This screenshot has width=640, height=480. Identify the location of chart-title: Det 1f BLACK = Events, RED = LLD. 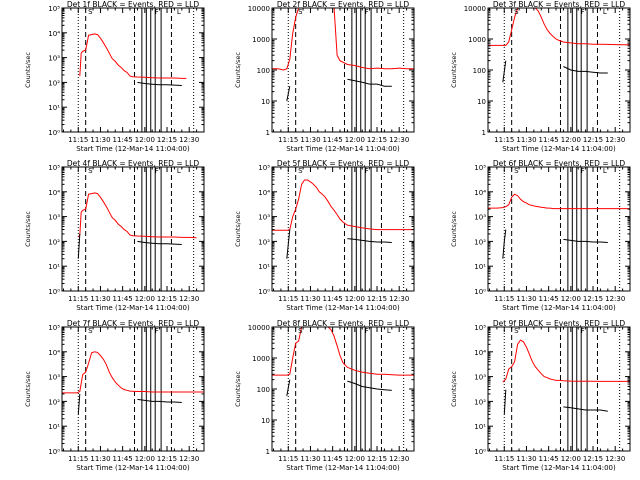
(133, 4).